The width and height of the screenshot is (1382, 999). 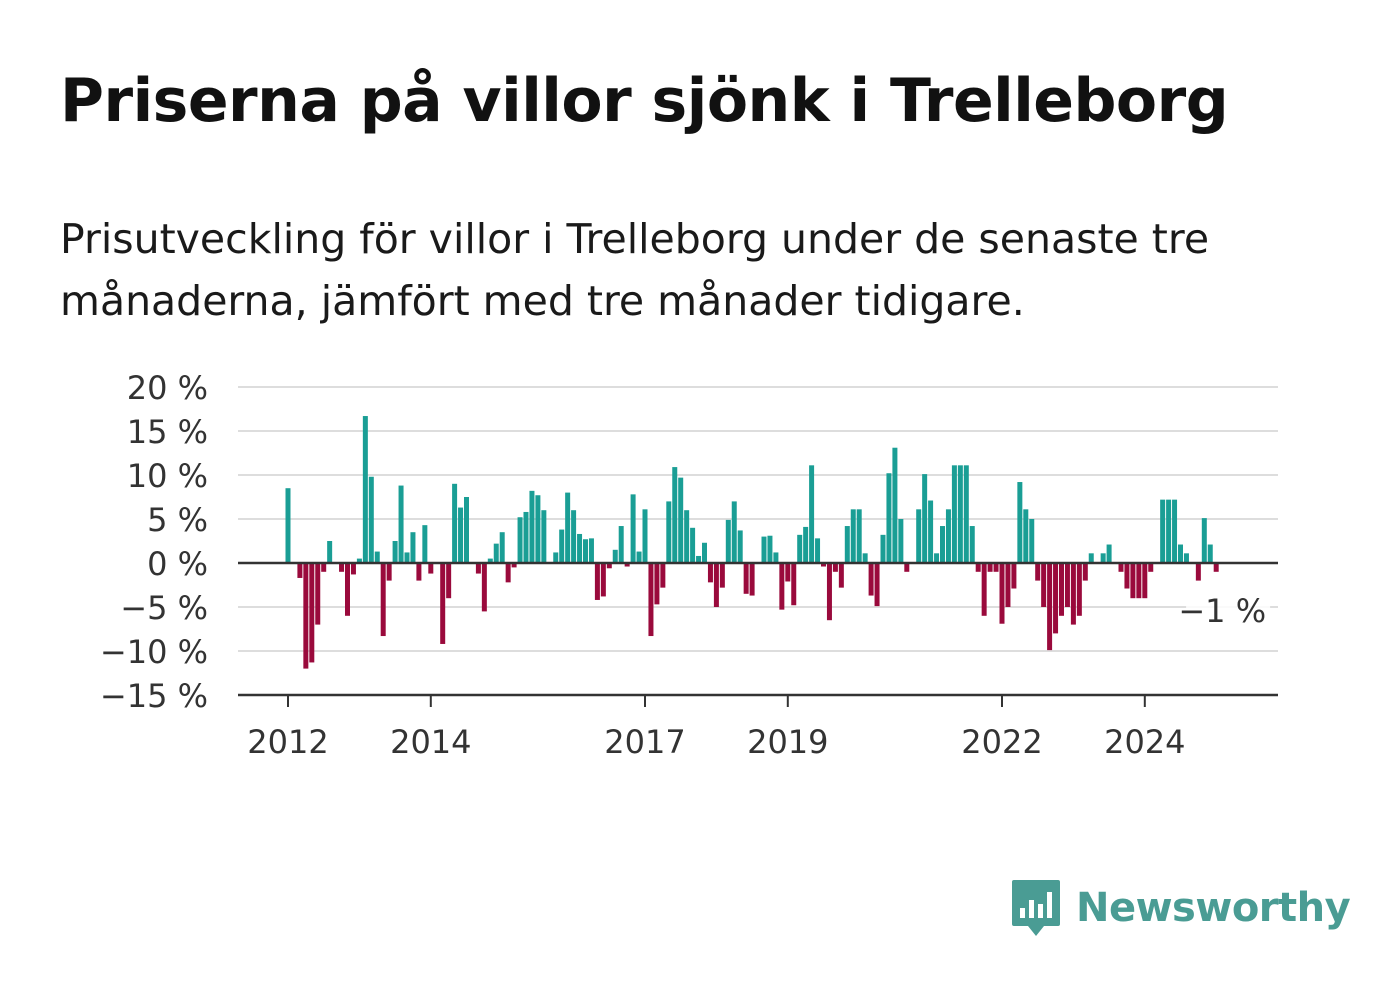 What do you see at coordinates (1144, 742) in the screenshot?
I see `x-tick-label: 2024` at bounding box center [1144, 742].